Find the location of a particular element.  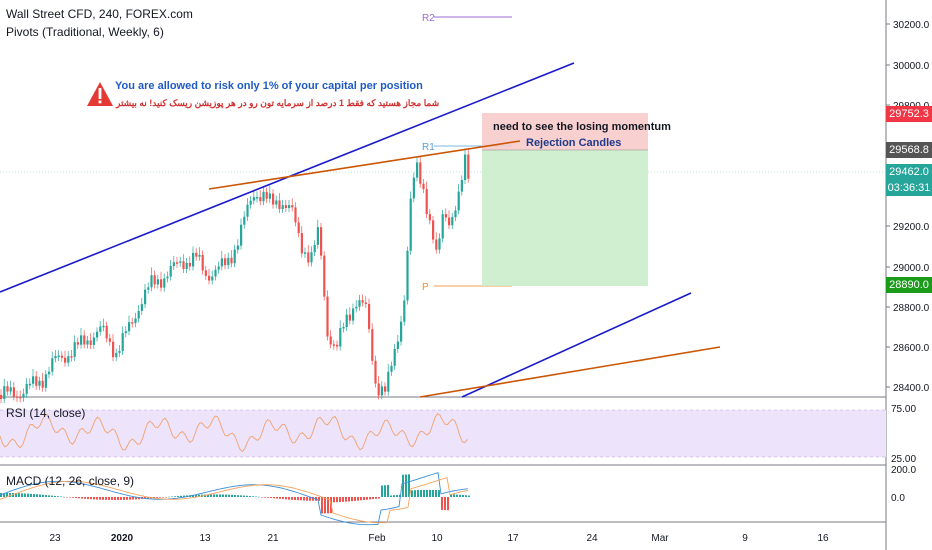

rsi-title: RSI (14, close) is located at coordinates (46, 413).